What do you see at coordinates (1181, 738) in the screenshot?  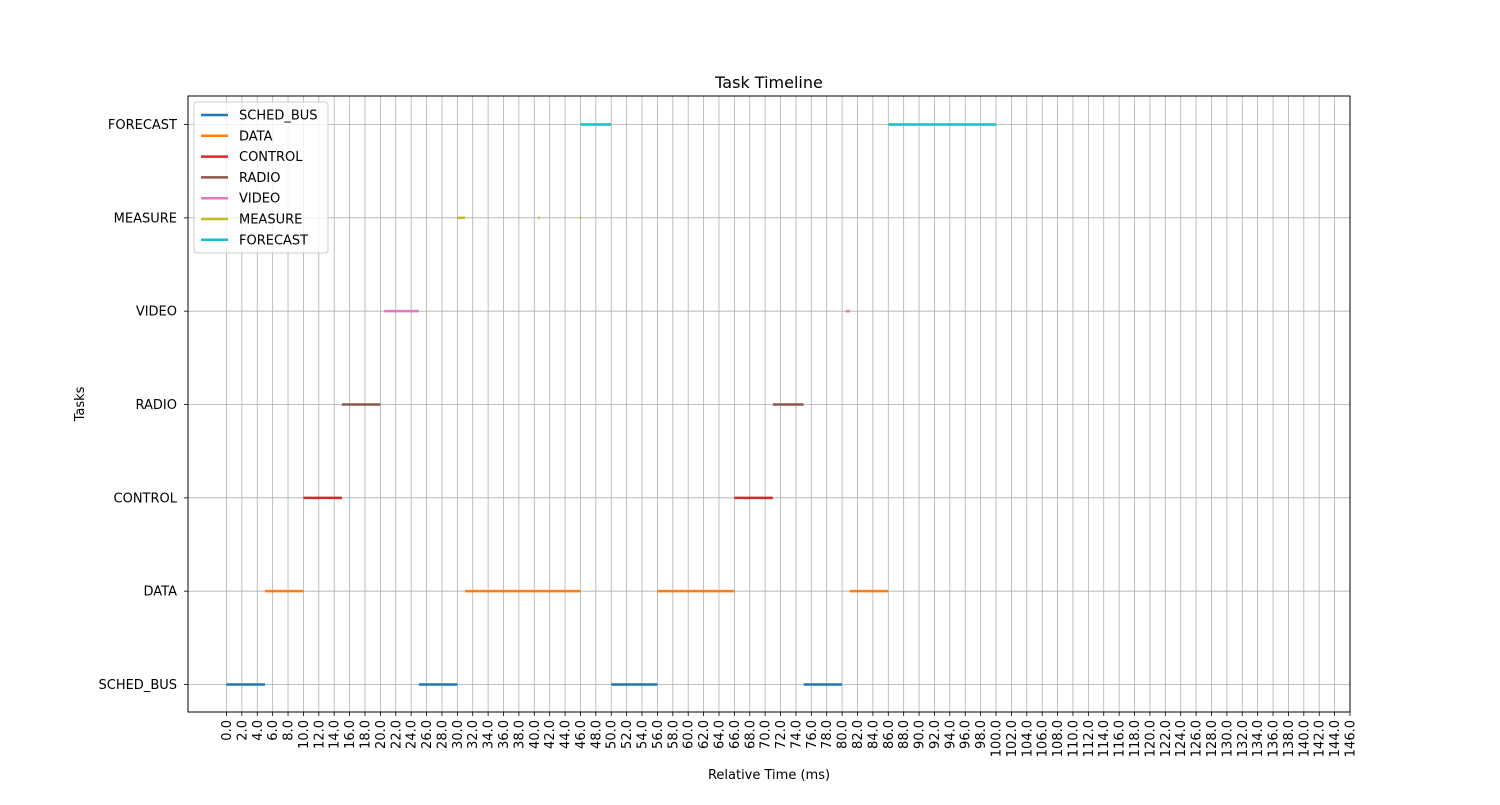 I see `x-tick-label: 124.0` at bounding box center [1181, 738].